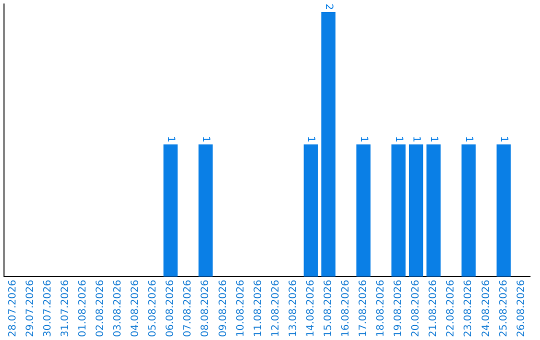  What do you see at coordinates (310, 309) in the screenshot?
I see `x-tick-label: 14.08.2026` at bounding box center [310, 309].